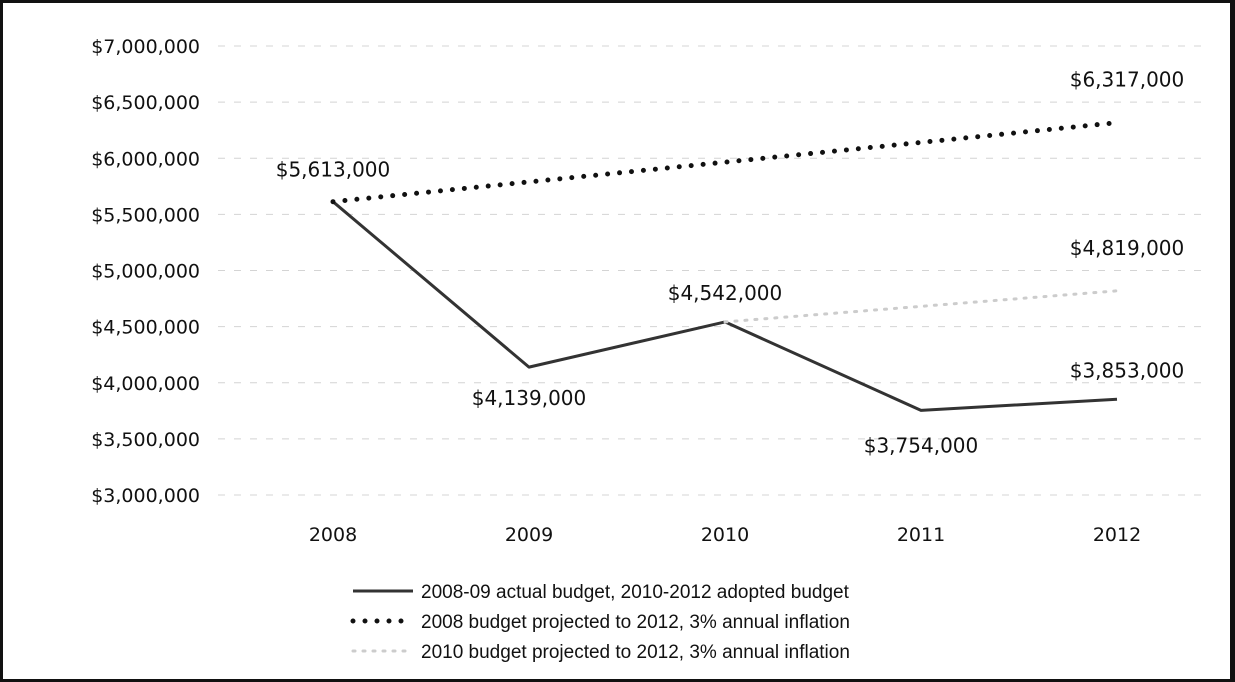 This screenshot has height=682, width=1235. I want to click on x-tick-label: 2011, so click(921, 535).